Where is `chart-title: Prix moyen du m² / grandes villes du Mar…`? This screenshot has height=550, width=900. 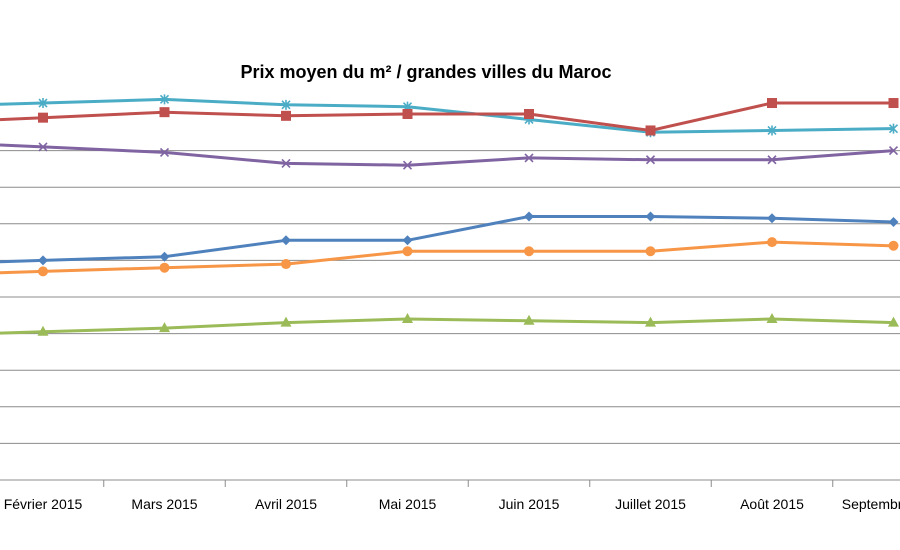
chart-title: Prix moyen du m² / grandes villes du Mar… is located at coordinates (426, 72).